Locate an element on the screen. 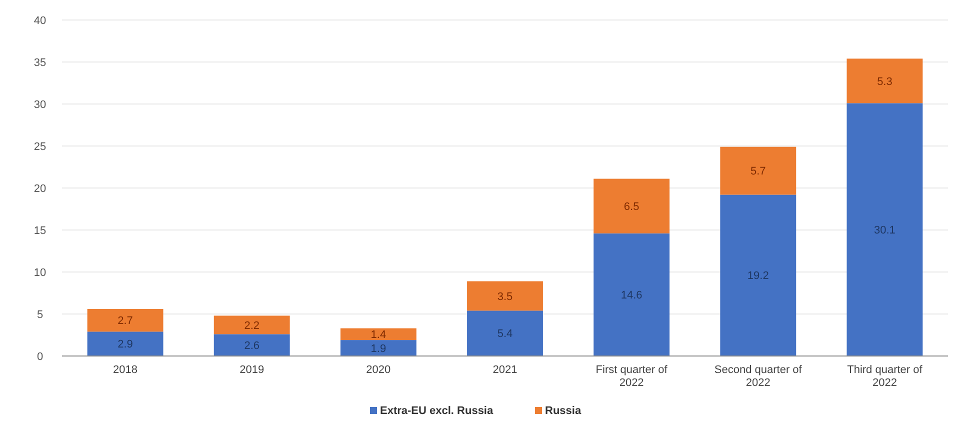 This screenshot has width=968, height=424. data-label: 19.2 is located at coordinates (758, 276).